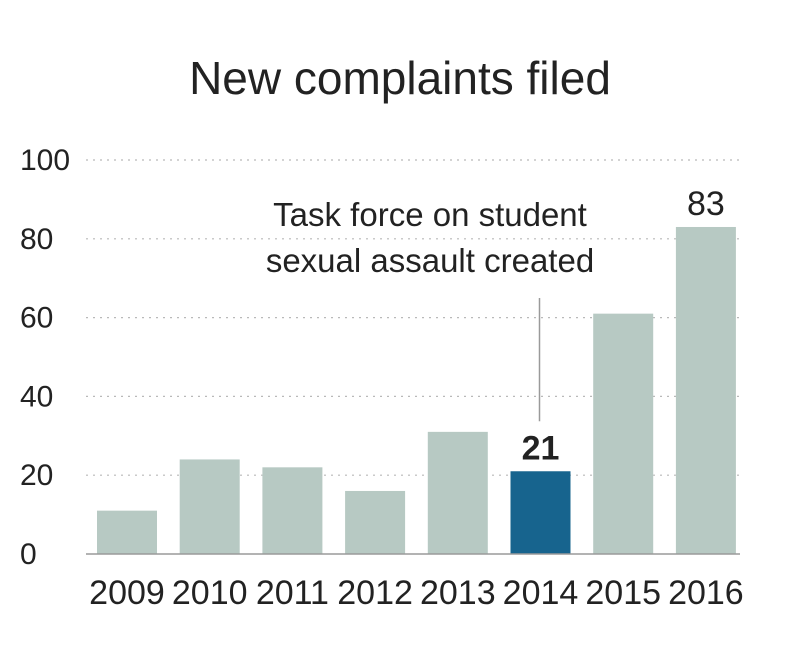 The width and height of the screenshot is (800, 655). What do you see at coordinates (292, 510) in the screenshot?
I see `bar-2011` at bounding box center [292, 510].